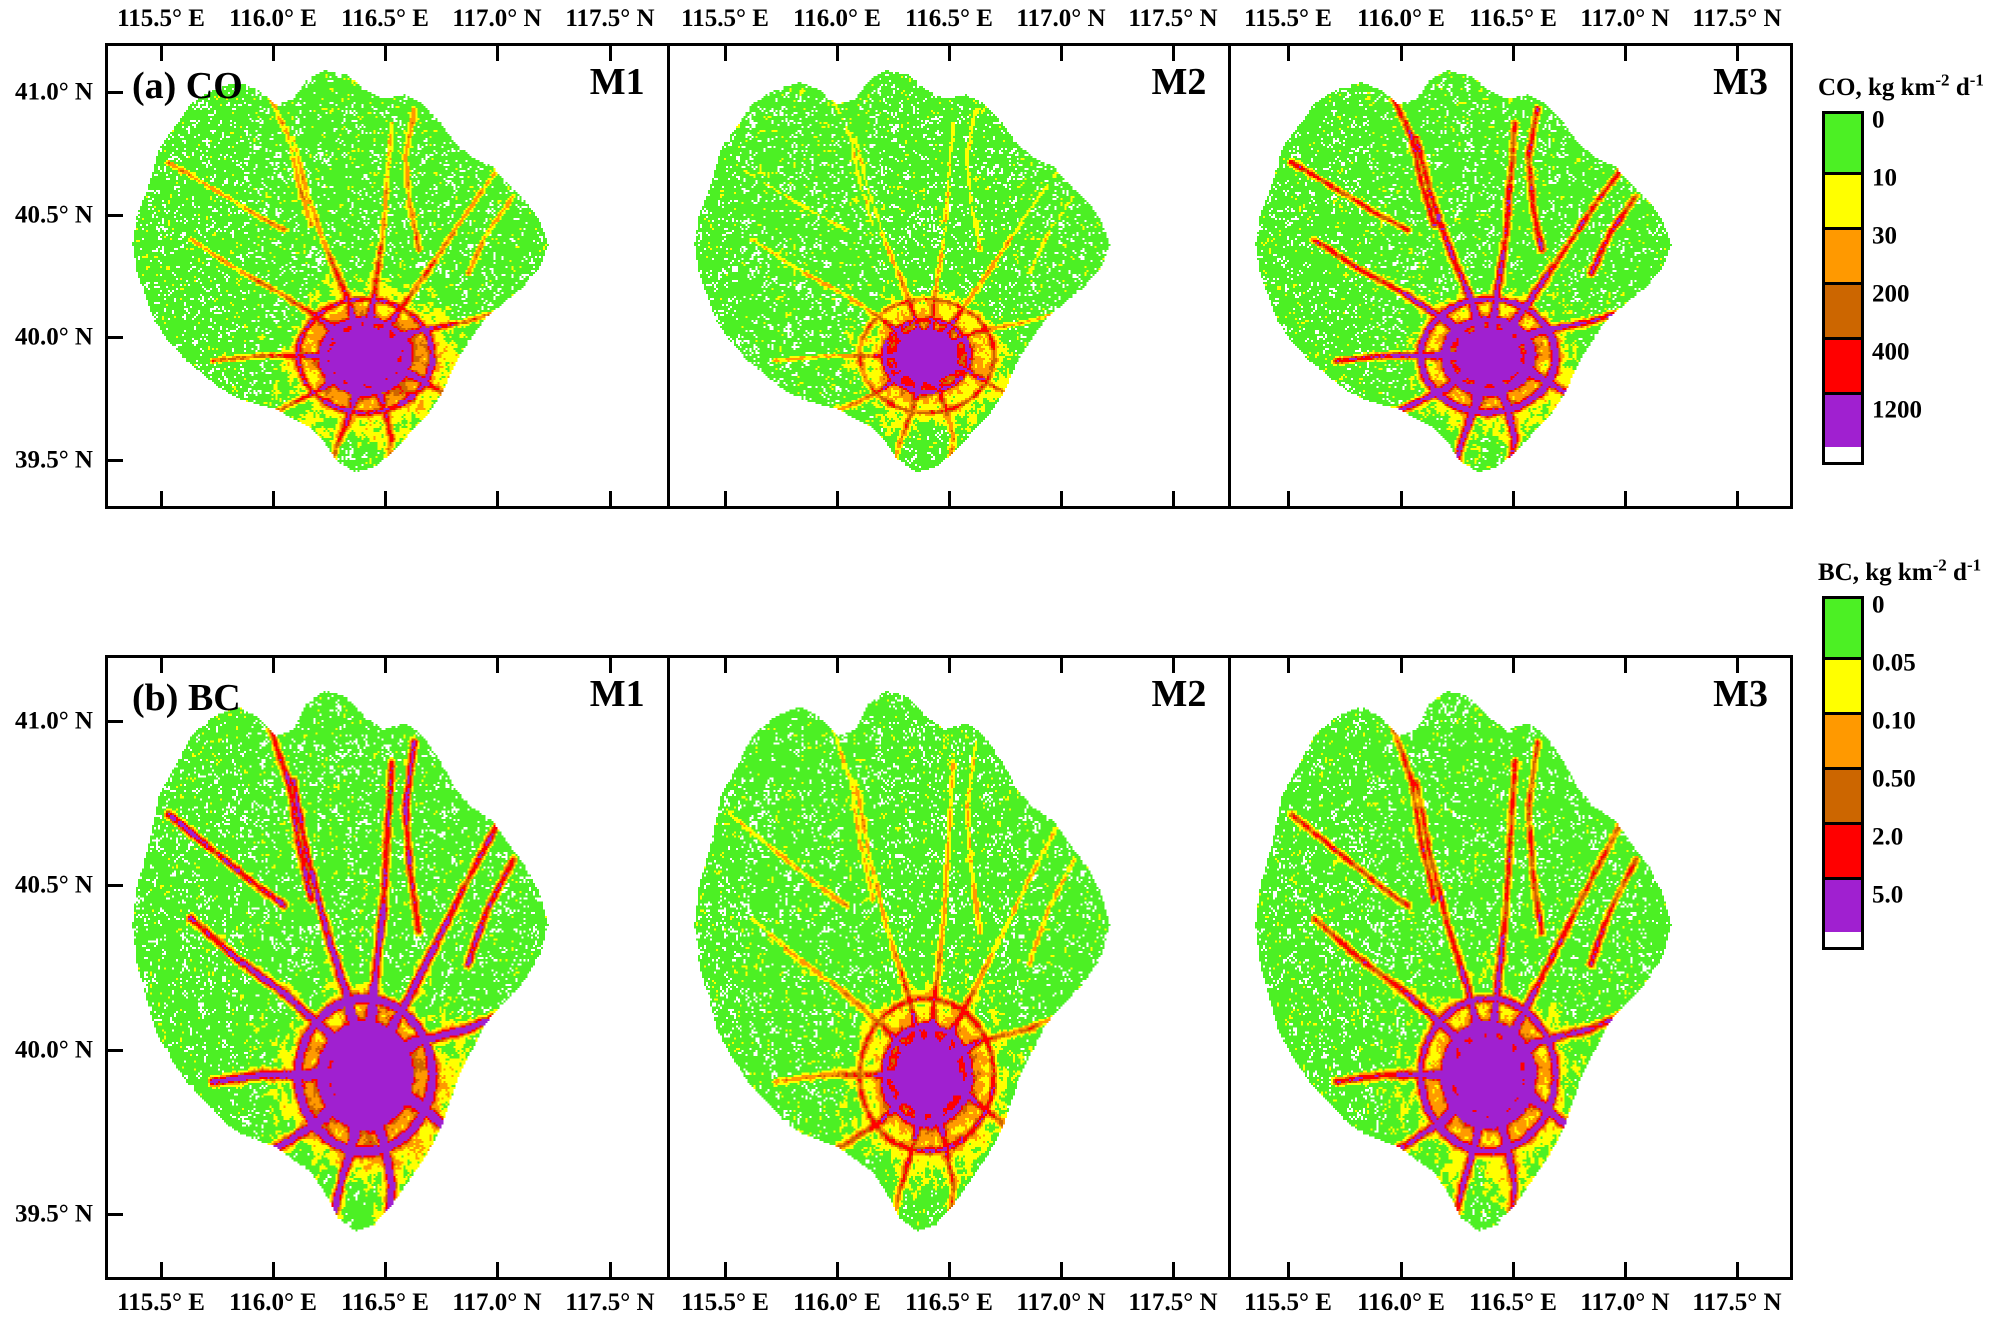 The width and height of the screenshot is (2006, 1324). What do you see at coordinates (1625, 18) in the screenshot?
I see `axis-label-top-lon: 117.0° N` at bounding box center [1625, 18].